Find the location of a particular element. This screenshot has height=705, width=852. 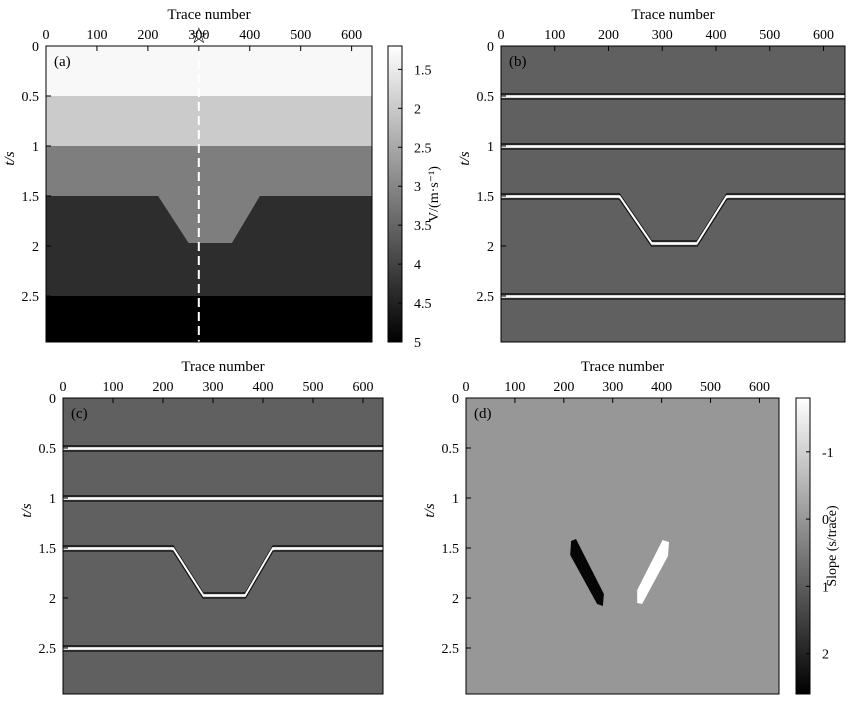

colorbar-tick-label: 3 is located at coordinates (417, 187).